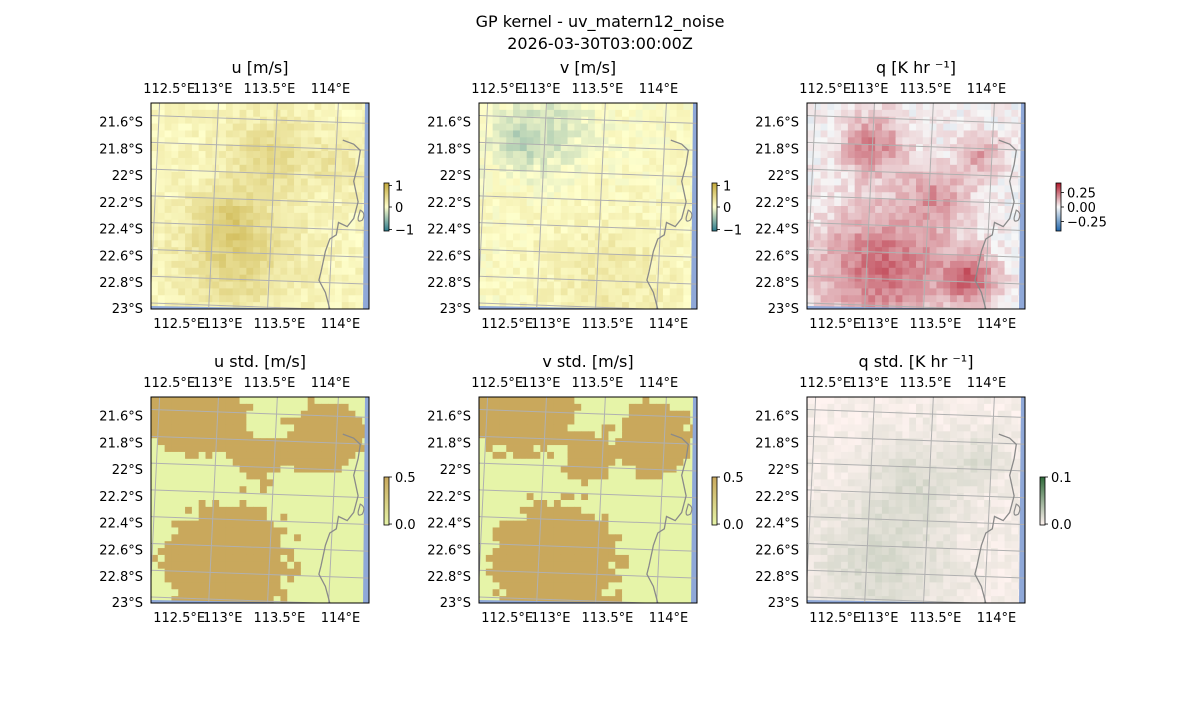 The height and width of the screenshot is (704, 1200). What do you see at coordinates (1081, 208) in the screenshot?
I see `colorbar-tick-label: 0.00` at bounding box center [1081, 208].